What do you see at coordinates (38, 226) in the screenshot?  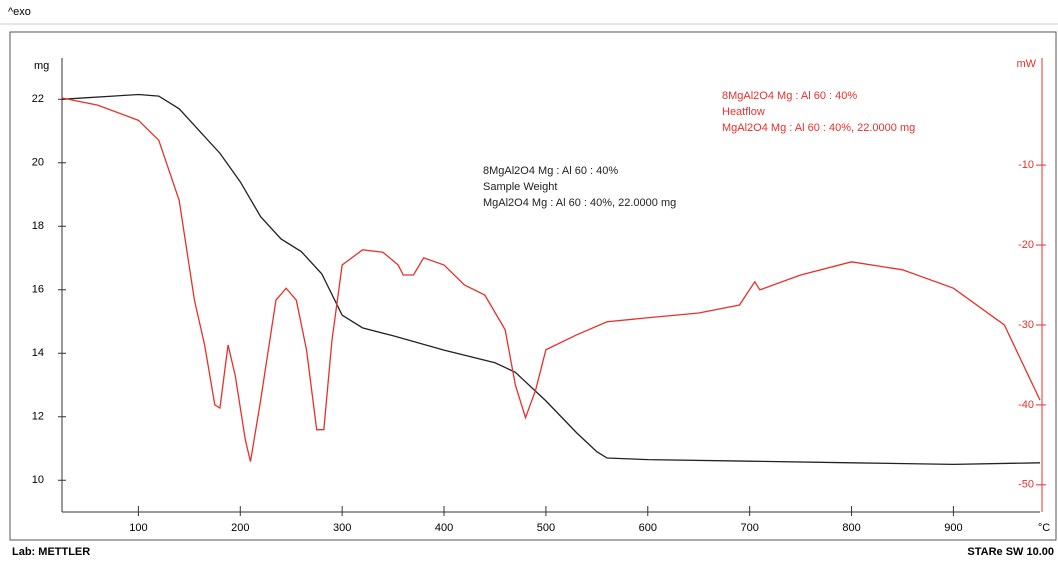 I see `y-tick-label: 18` at bounding box center [38, 226].